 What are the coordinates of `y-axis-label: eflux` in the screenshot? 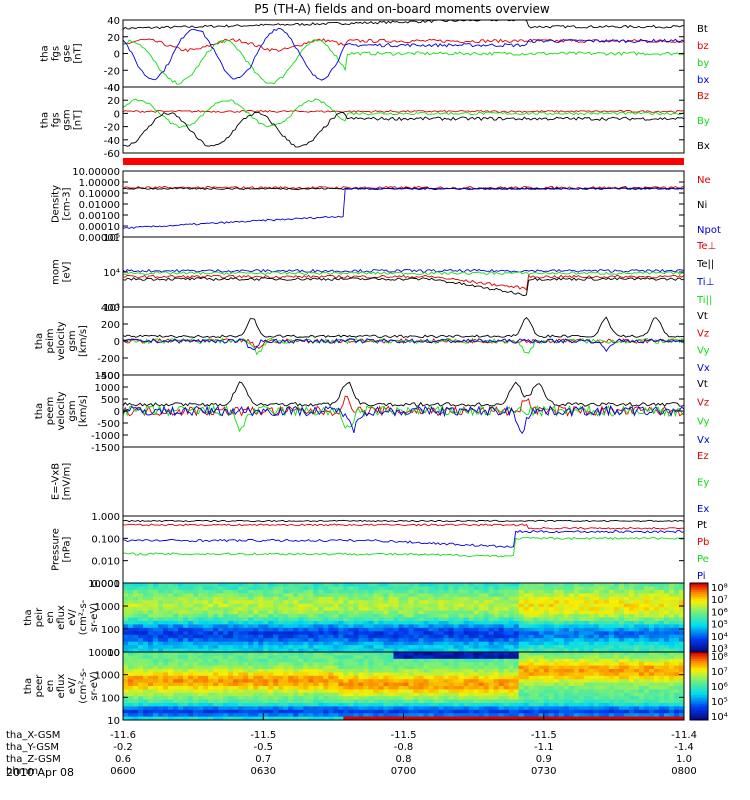 It's located at (61, 686).